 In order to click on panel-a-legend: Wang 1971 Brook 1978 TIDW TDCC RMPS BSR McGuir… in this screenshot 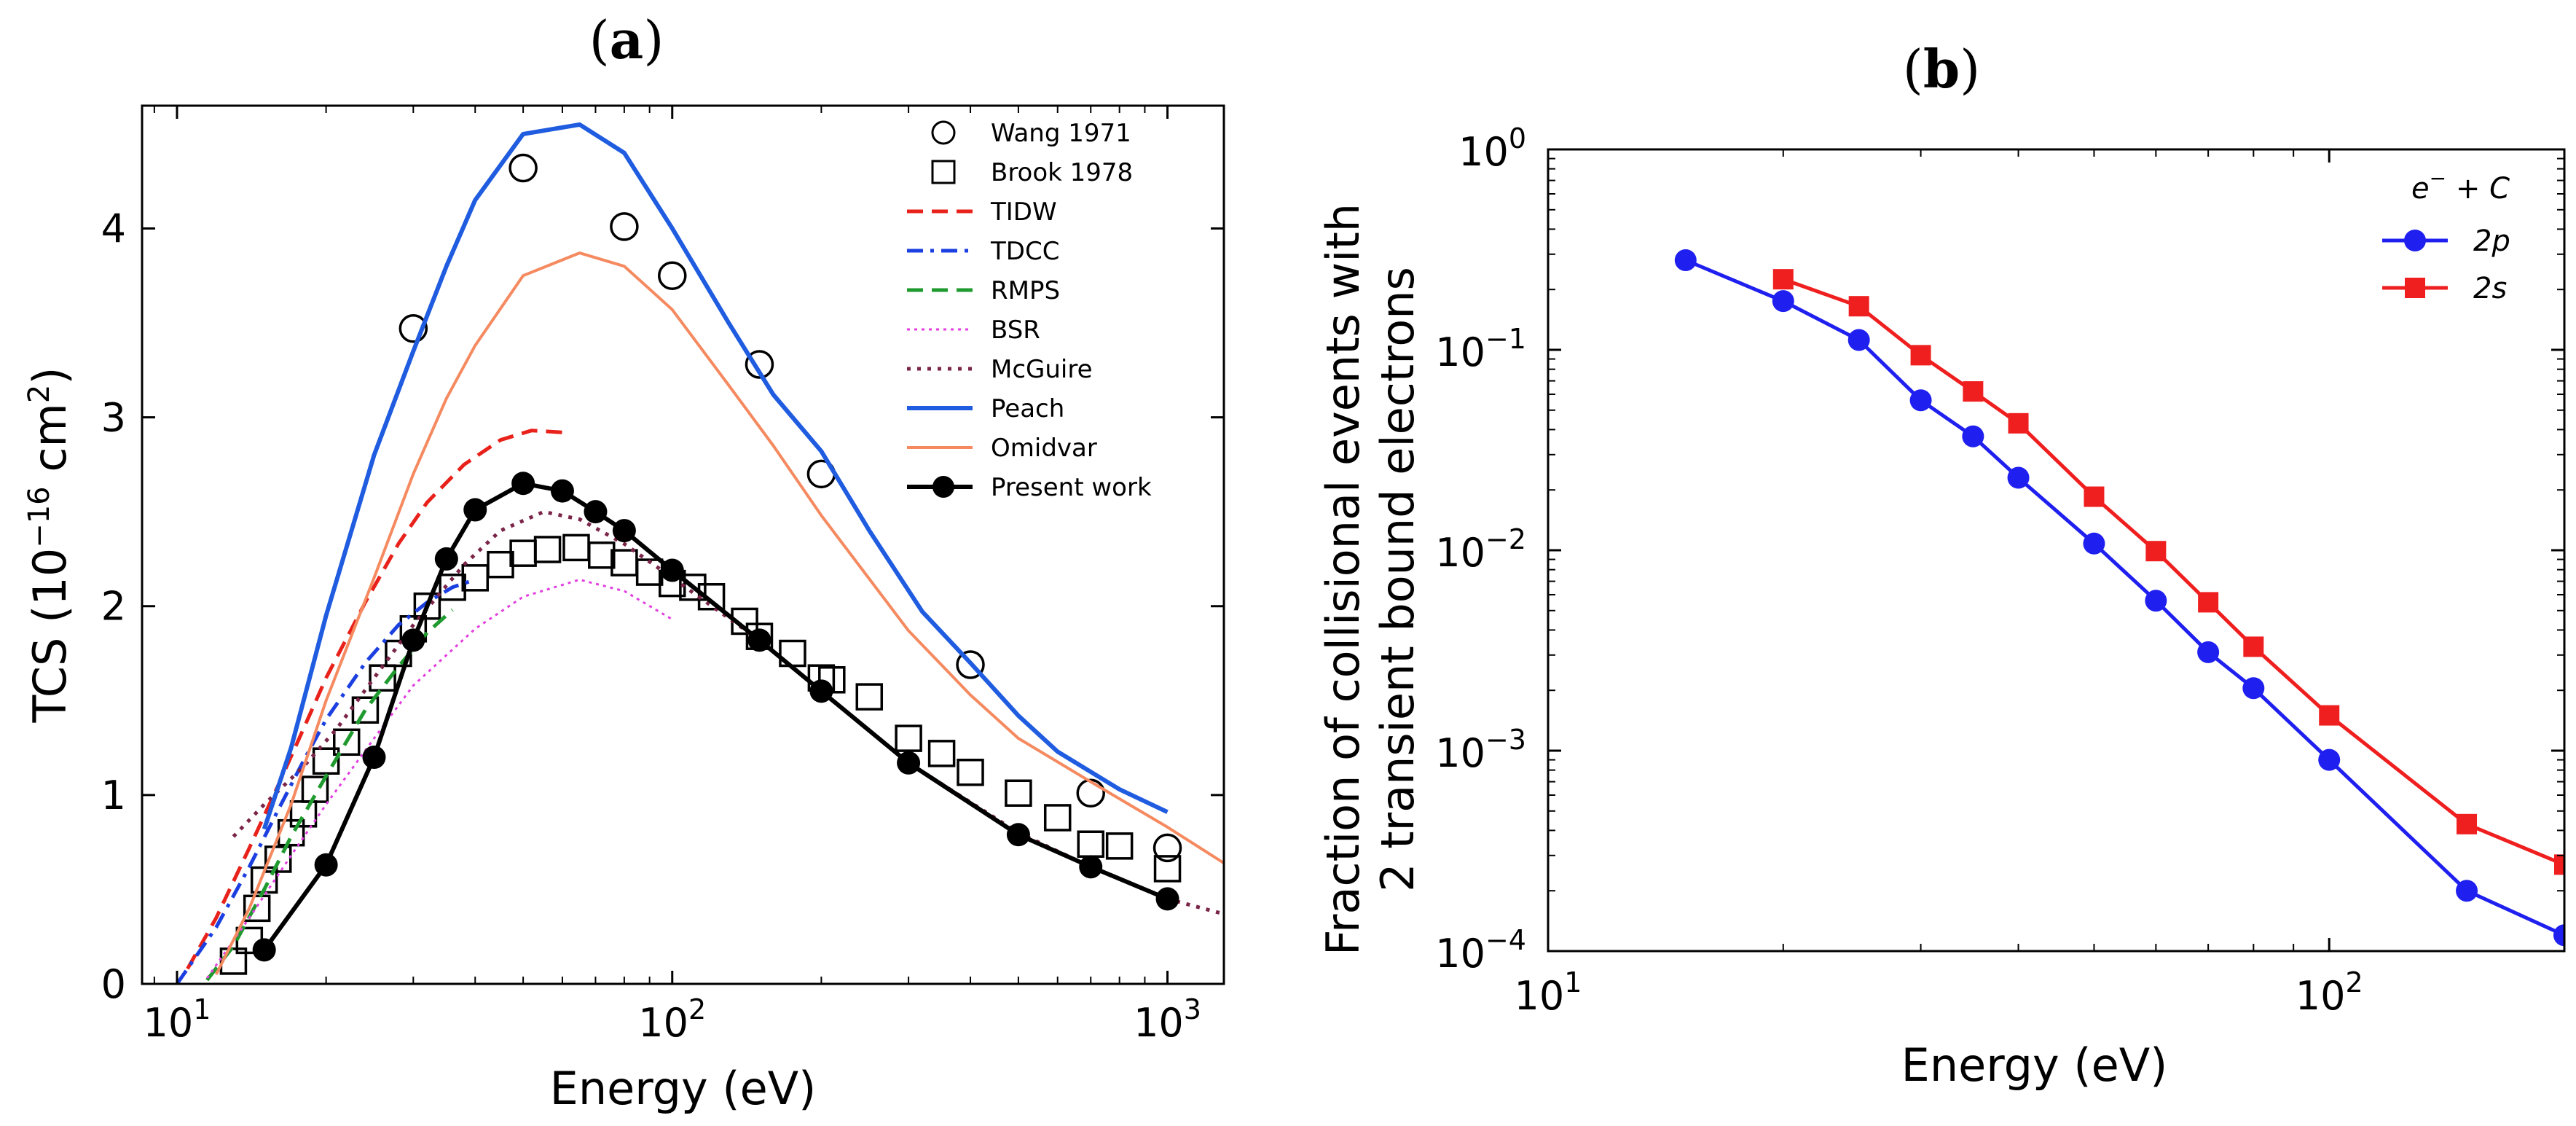, I will do `click(1029, 310)`.